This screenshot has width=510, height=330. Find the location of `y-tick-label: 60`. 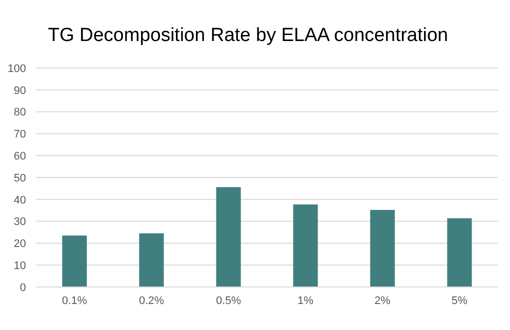

y-tick-label: 60 is located at coordinates (20, 156).